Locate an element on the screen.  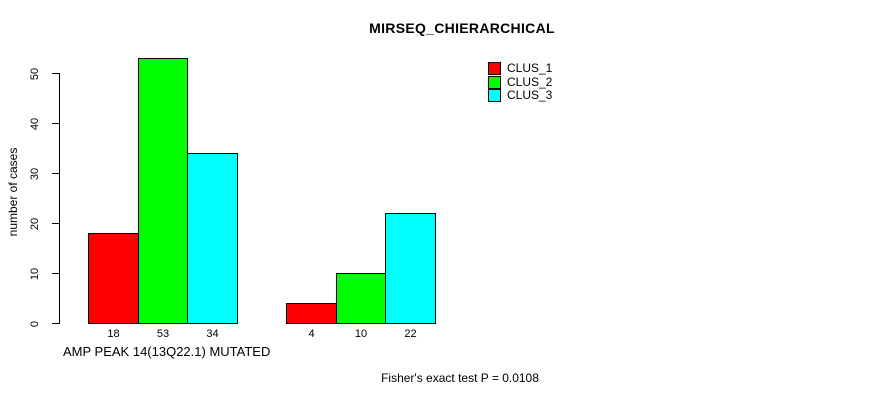
legend-item-clus1: CLUS_1 is located at coordinates (520, 68).